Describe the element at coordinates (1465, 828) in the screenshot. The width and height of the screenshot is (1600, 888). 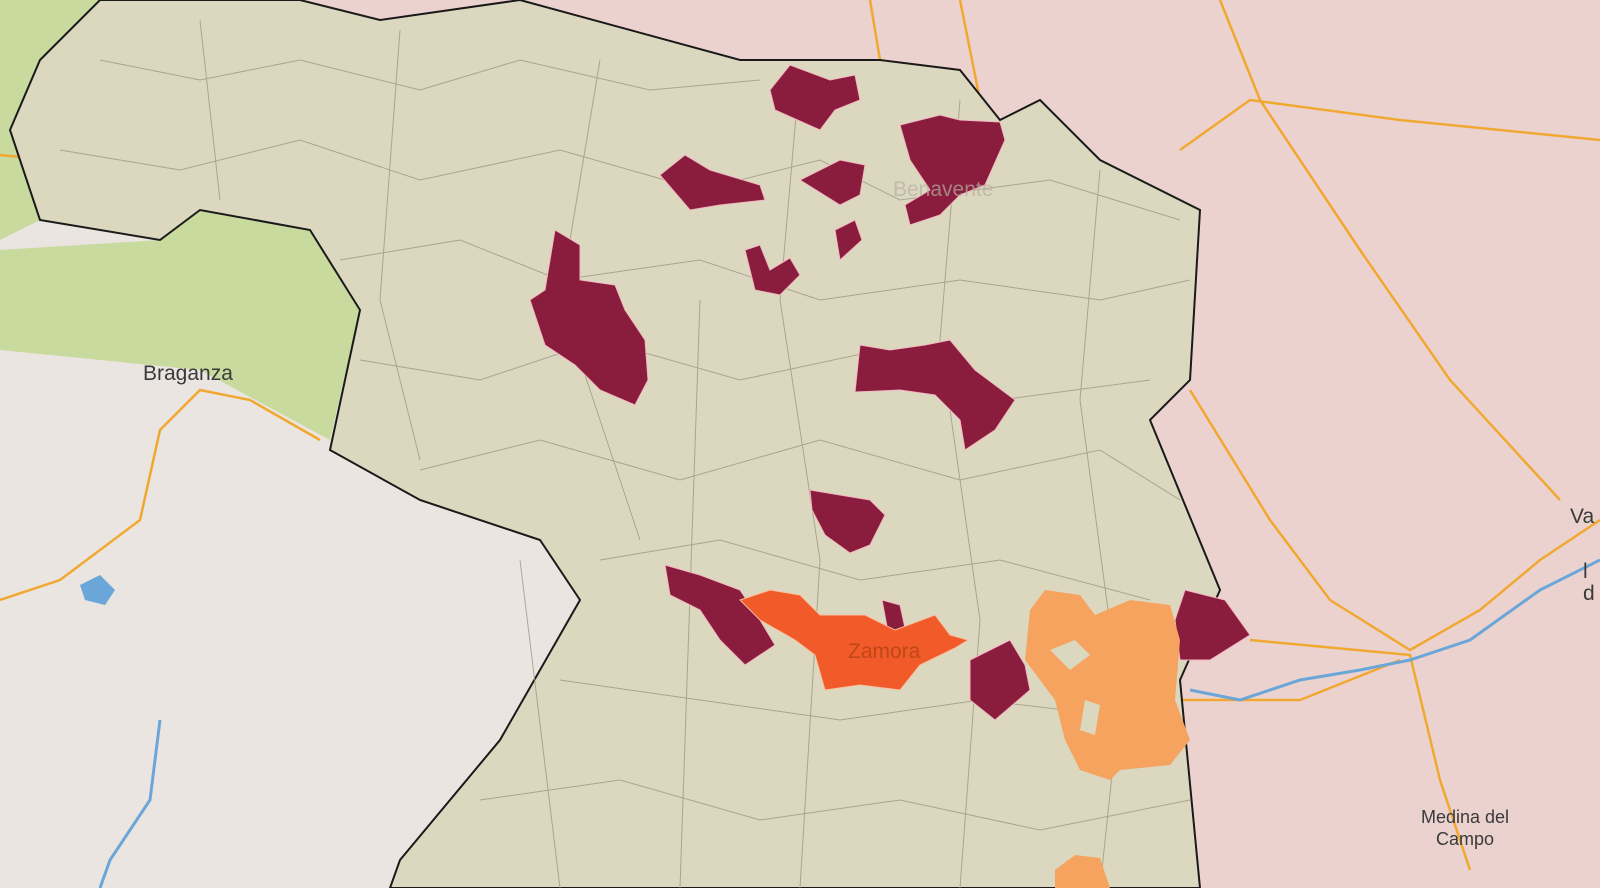
I see `city-label-medina-del-campo: Medina del Campo` at that location.